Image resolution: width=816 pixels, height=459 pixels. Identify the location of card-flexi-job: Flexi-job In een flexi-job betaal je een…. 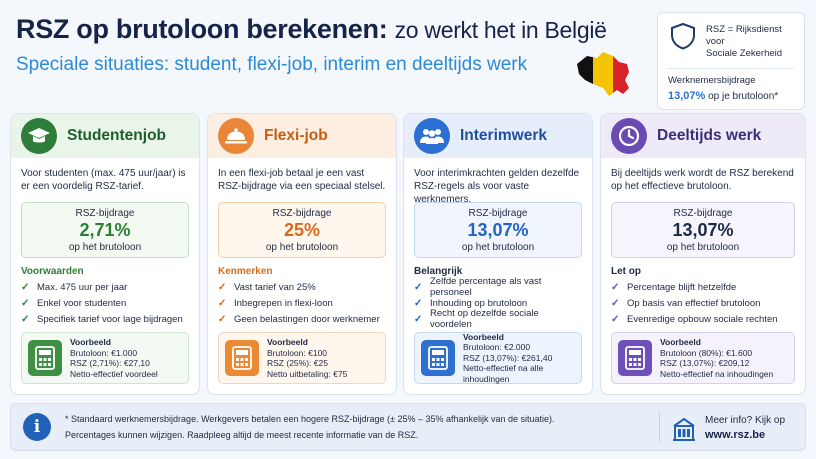
(302, 254).